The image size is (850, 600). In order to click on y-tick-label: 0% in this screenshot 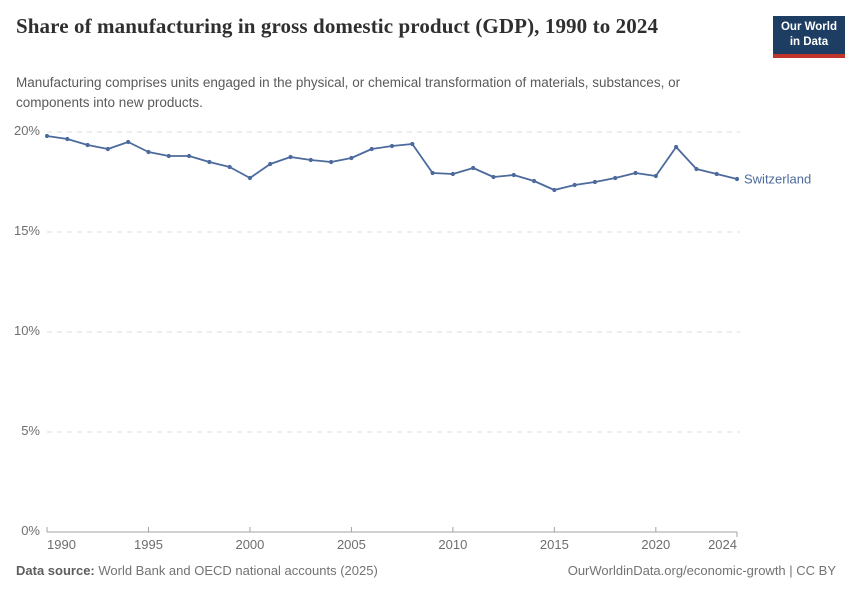, I will do `click(30, 530)`.